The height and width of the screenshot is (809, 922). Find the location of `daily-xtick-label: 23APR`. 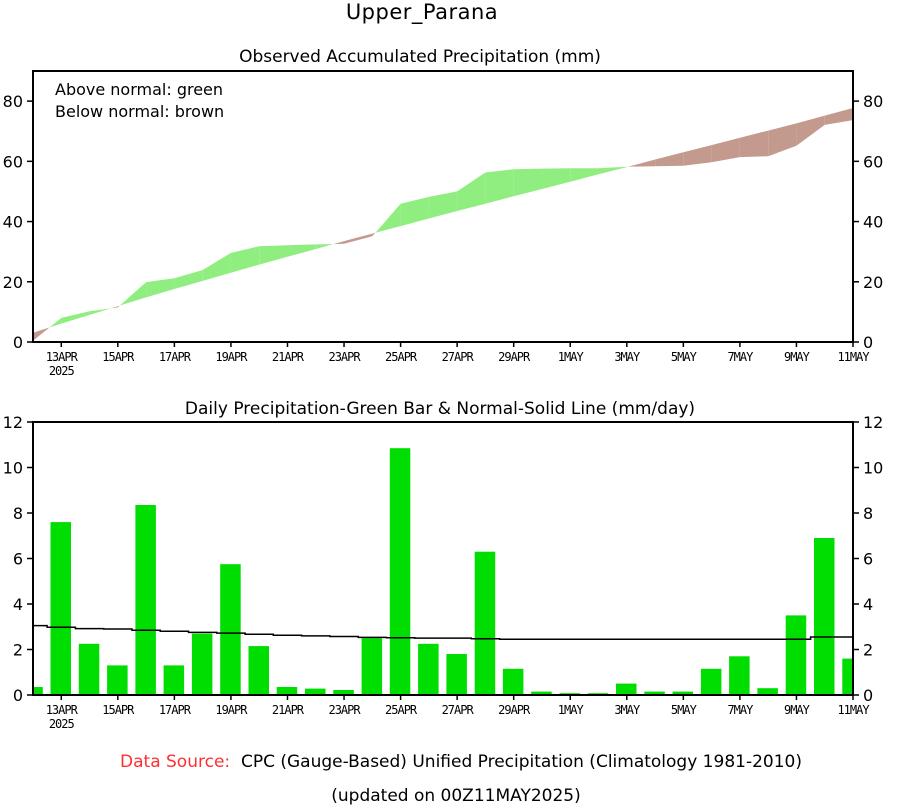

daily-xtick-label: 23APR is located at coordinates (344, 710).